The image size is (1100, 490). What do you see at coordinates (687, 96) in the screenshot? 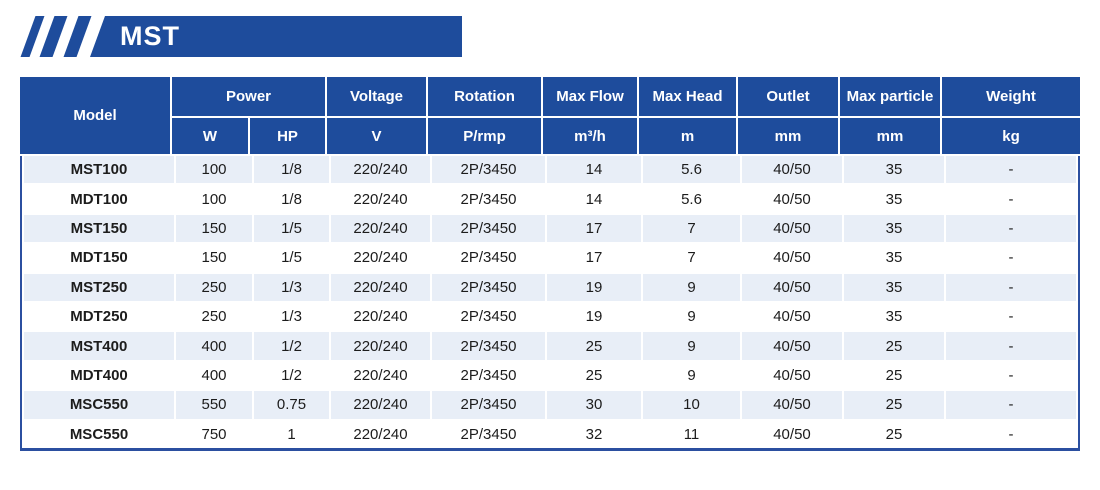
I see `col-header-max-head: Max Head` at bounding box center [687, 96].